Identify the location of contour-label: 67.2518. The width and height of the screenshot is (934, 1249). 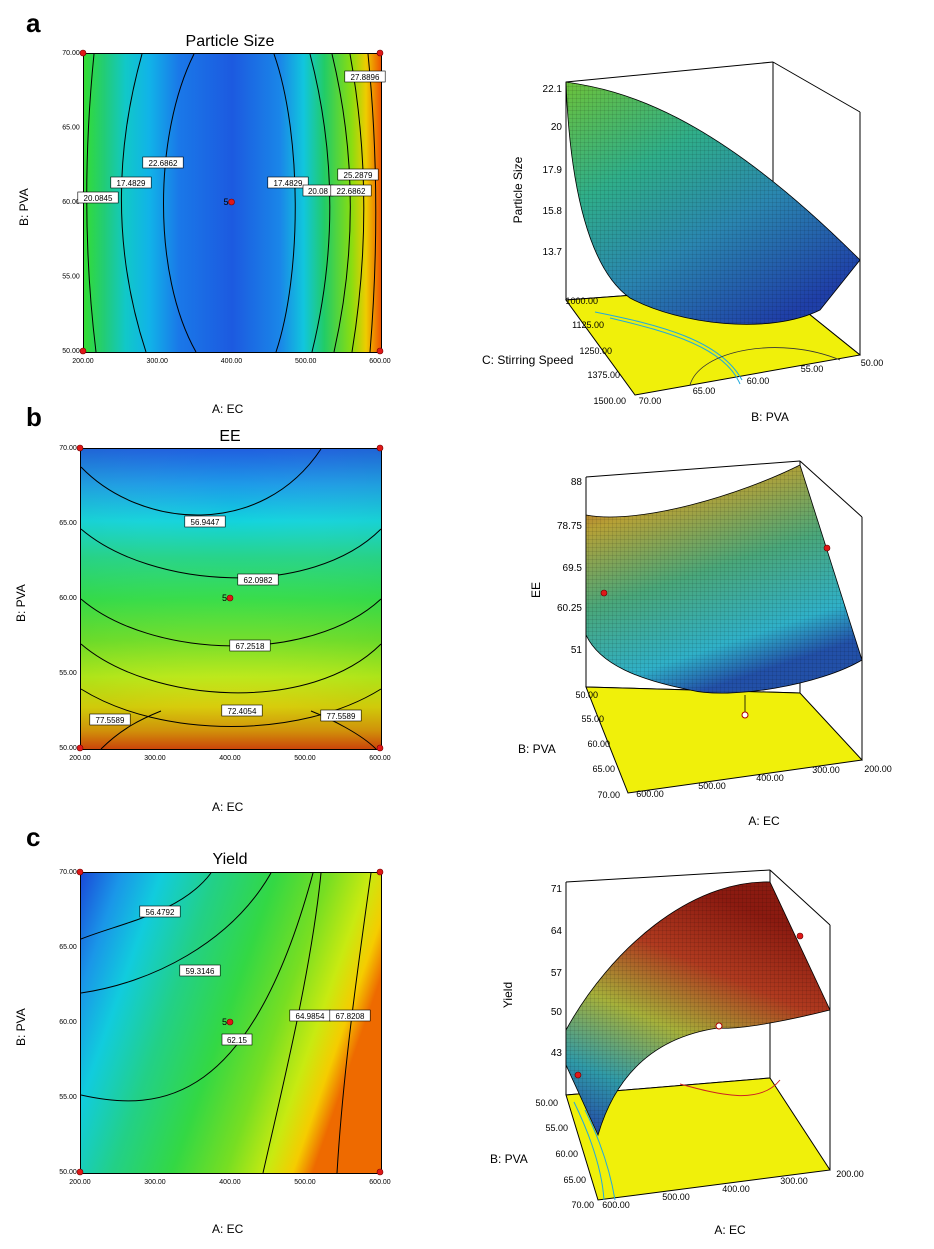
(250, 645).